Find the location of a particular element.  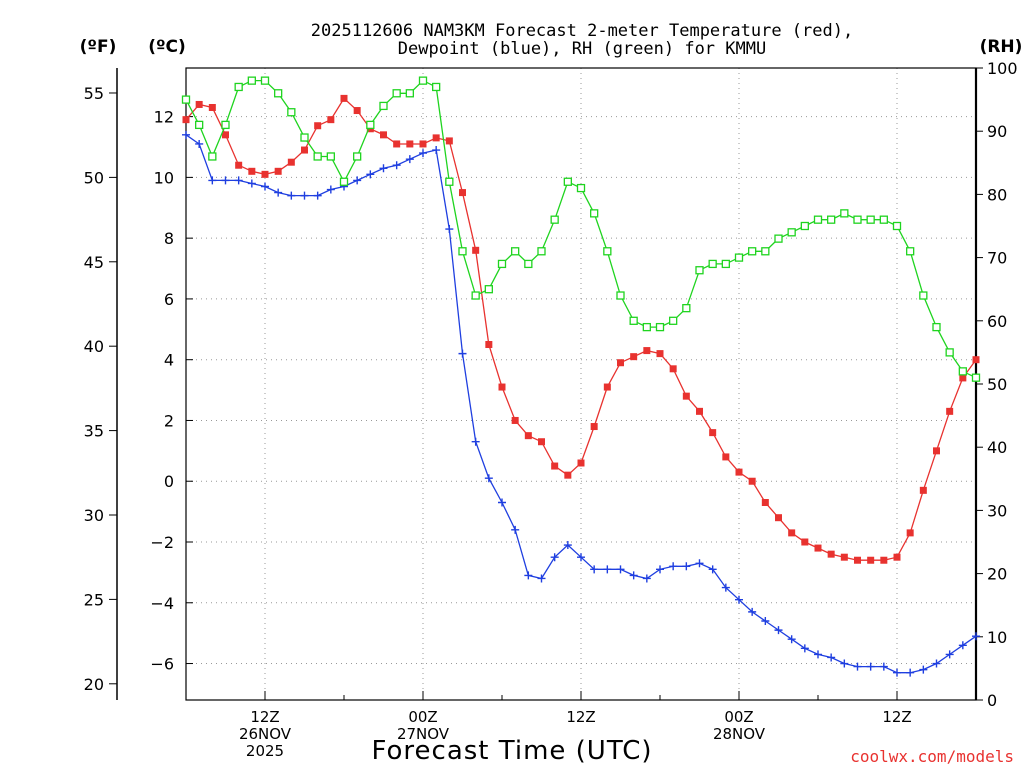

x-tick-label: 2025 is located at coordinates (265, 751).